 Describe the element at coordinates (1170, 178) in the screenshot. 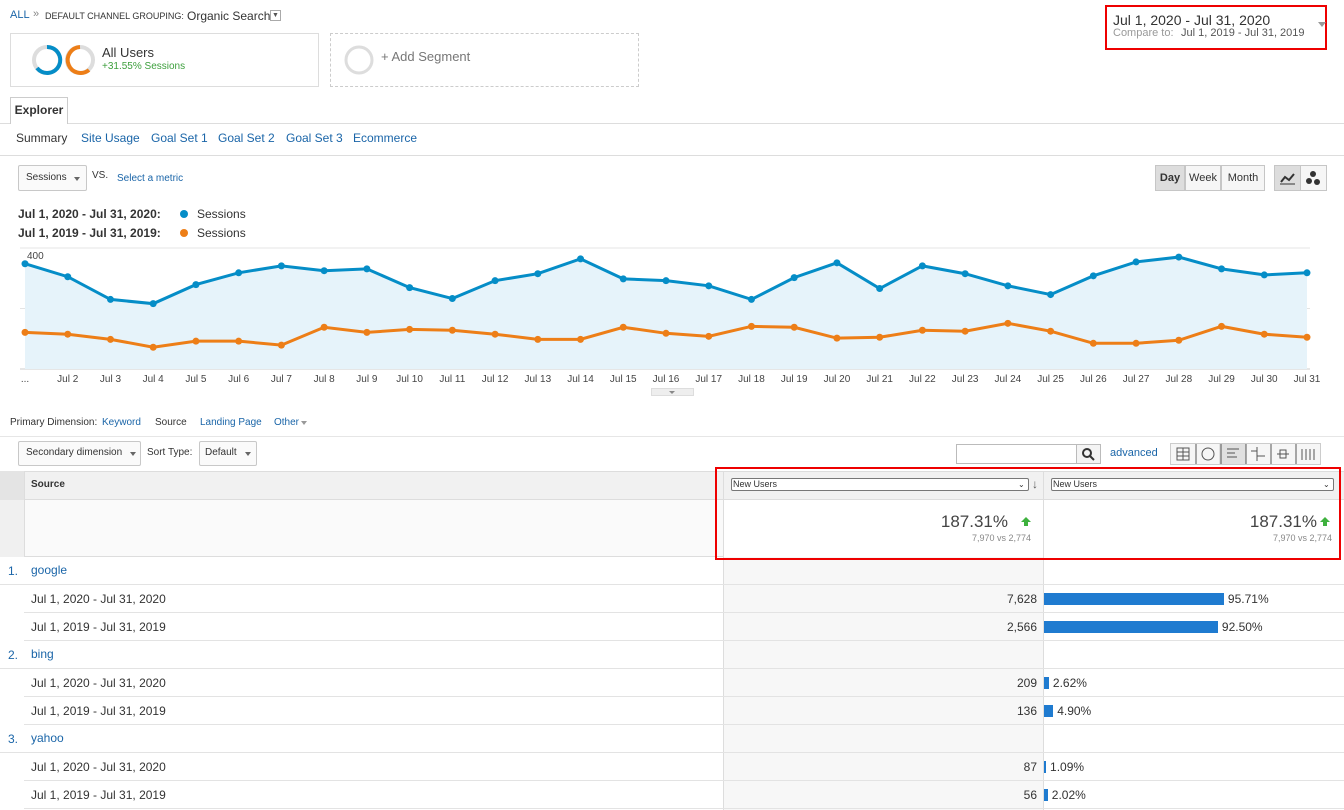

I see `granularity-button: Day` at that location.